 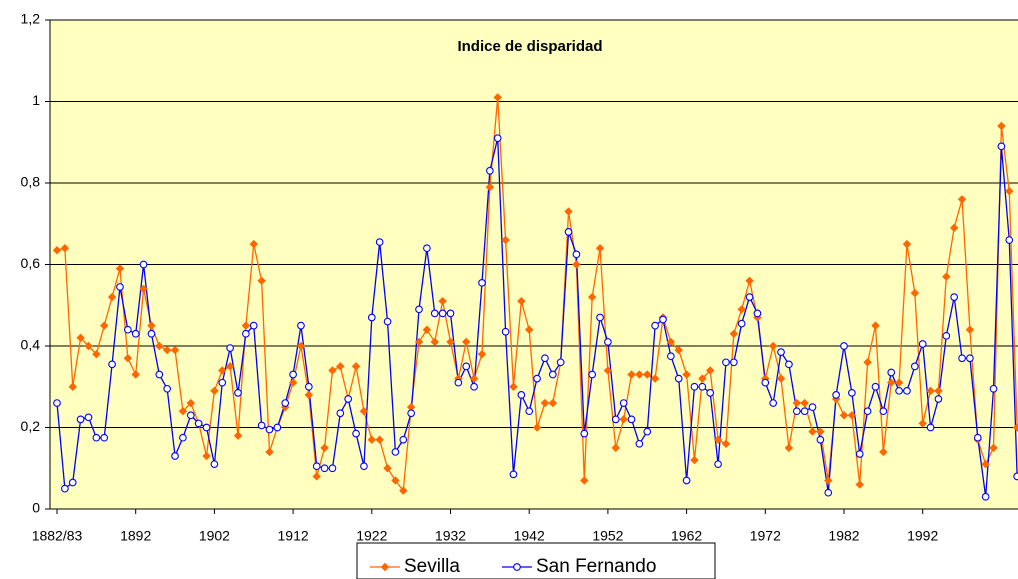 I want to click on x-tick-label: 1902, so click(x=214, y=536).